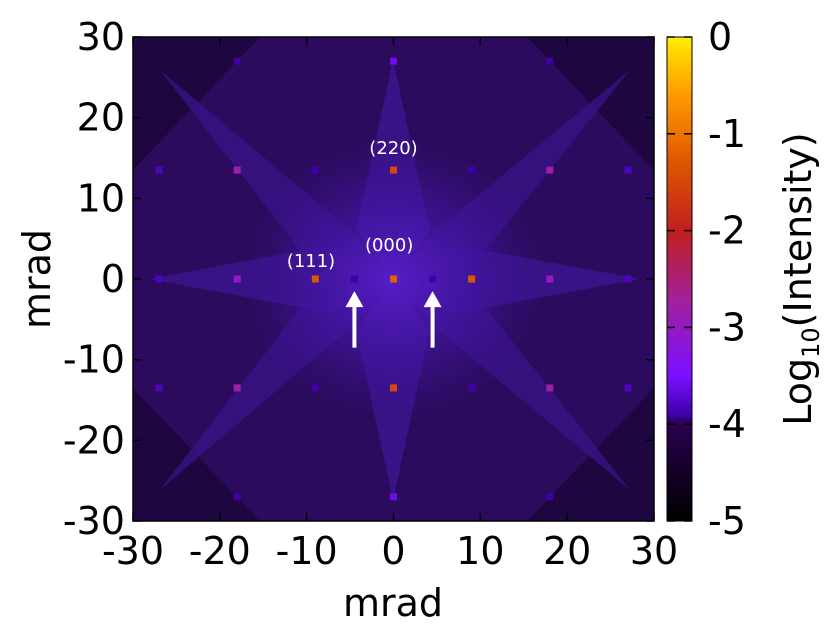  What do you see at coordinates (393, 551) in the screenshot?
I see `x-tick-label: 0` at bounding box center [393, 551].